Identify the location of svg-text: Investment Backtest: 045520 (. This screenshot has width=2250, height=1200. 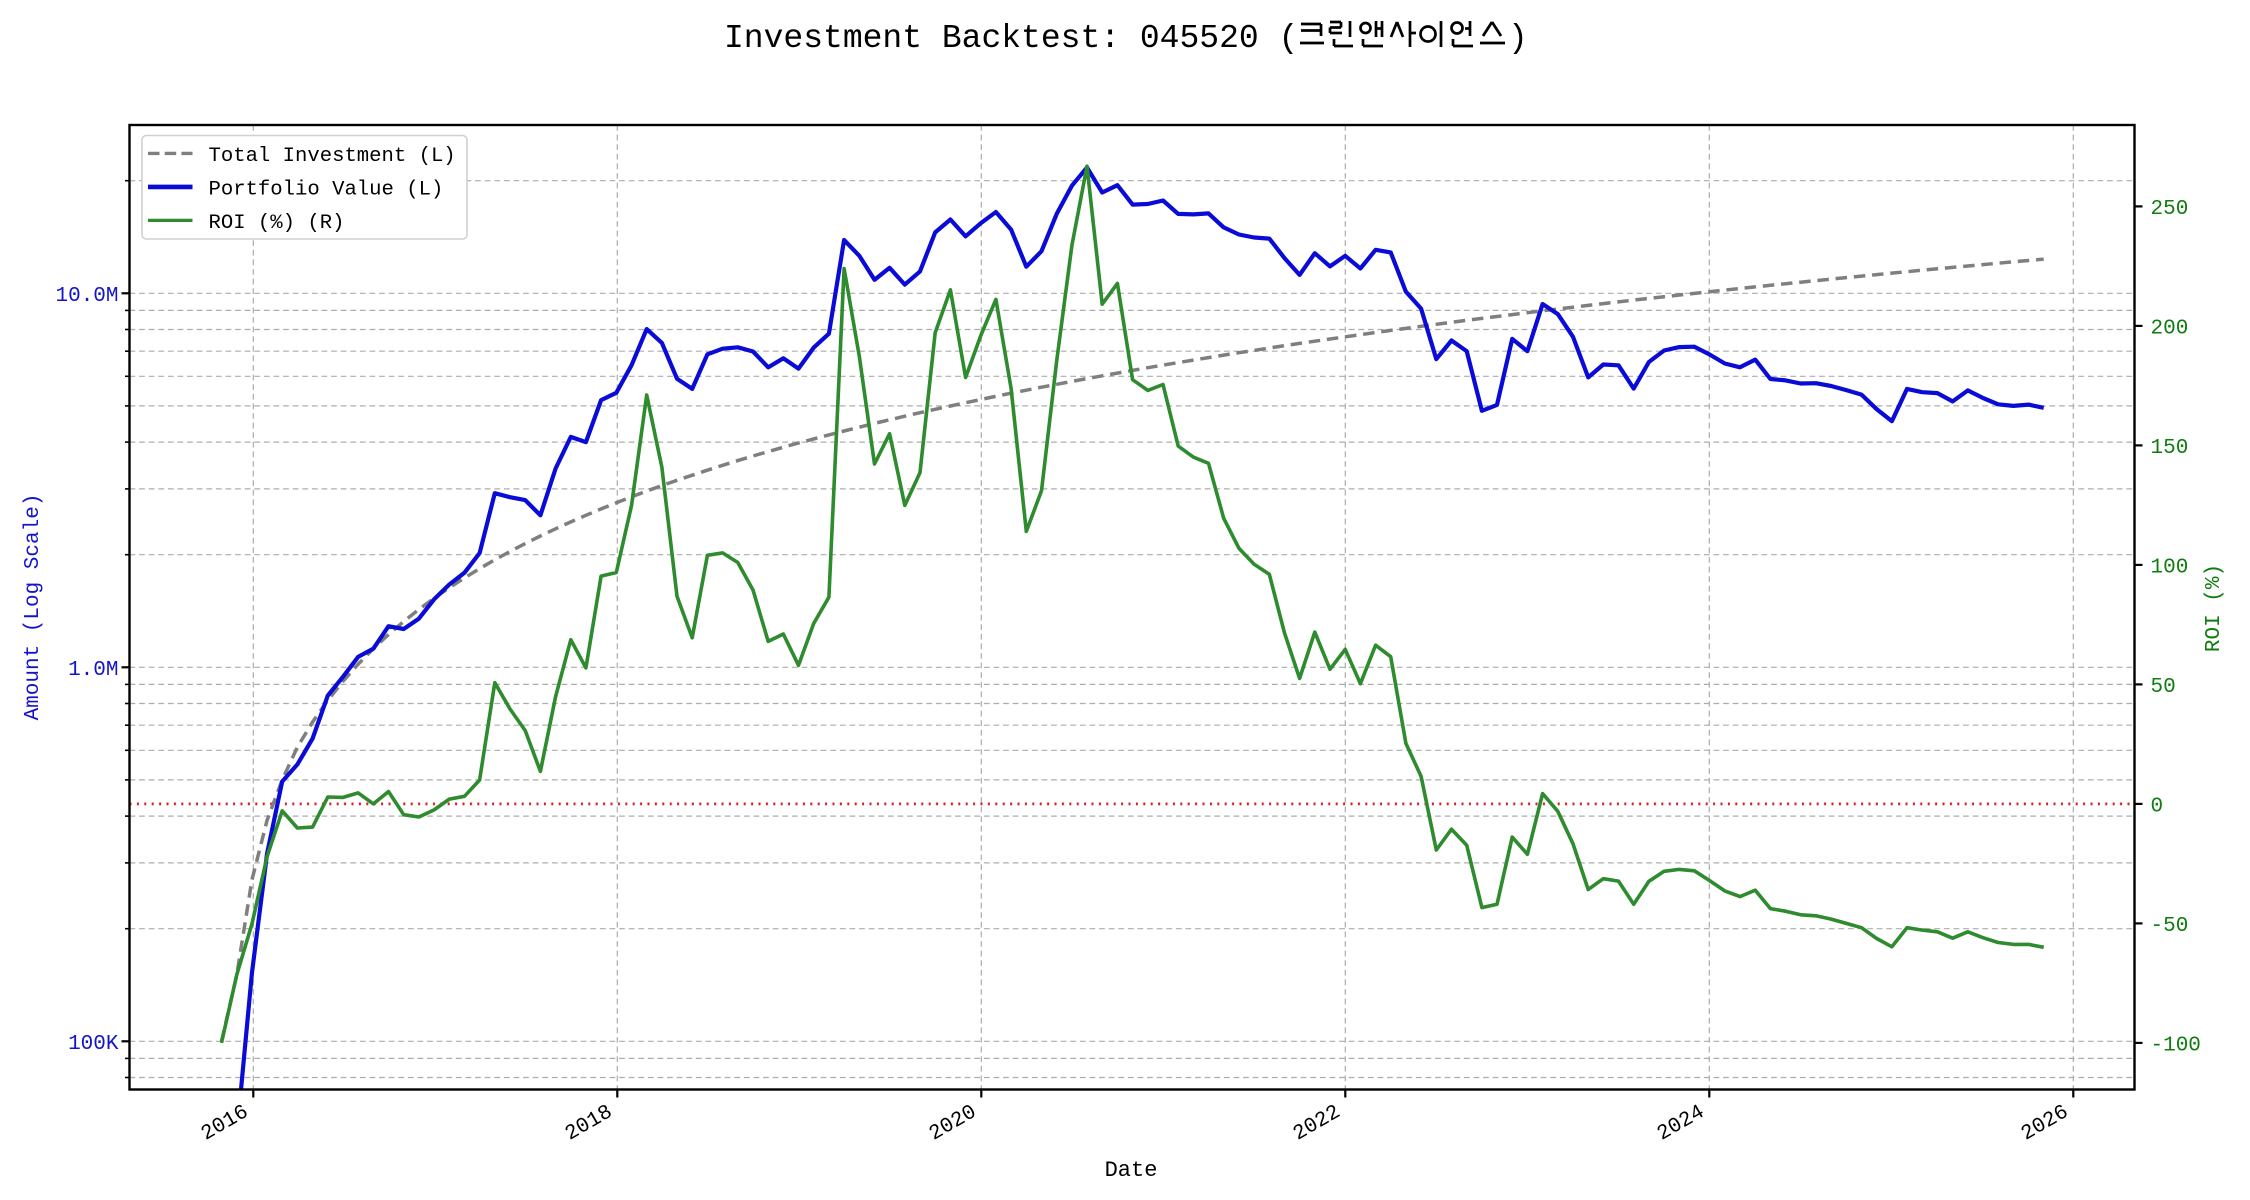
(1011, 38).